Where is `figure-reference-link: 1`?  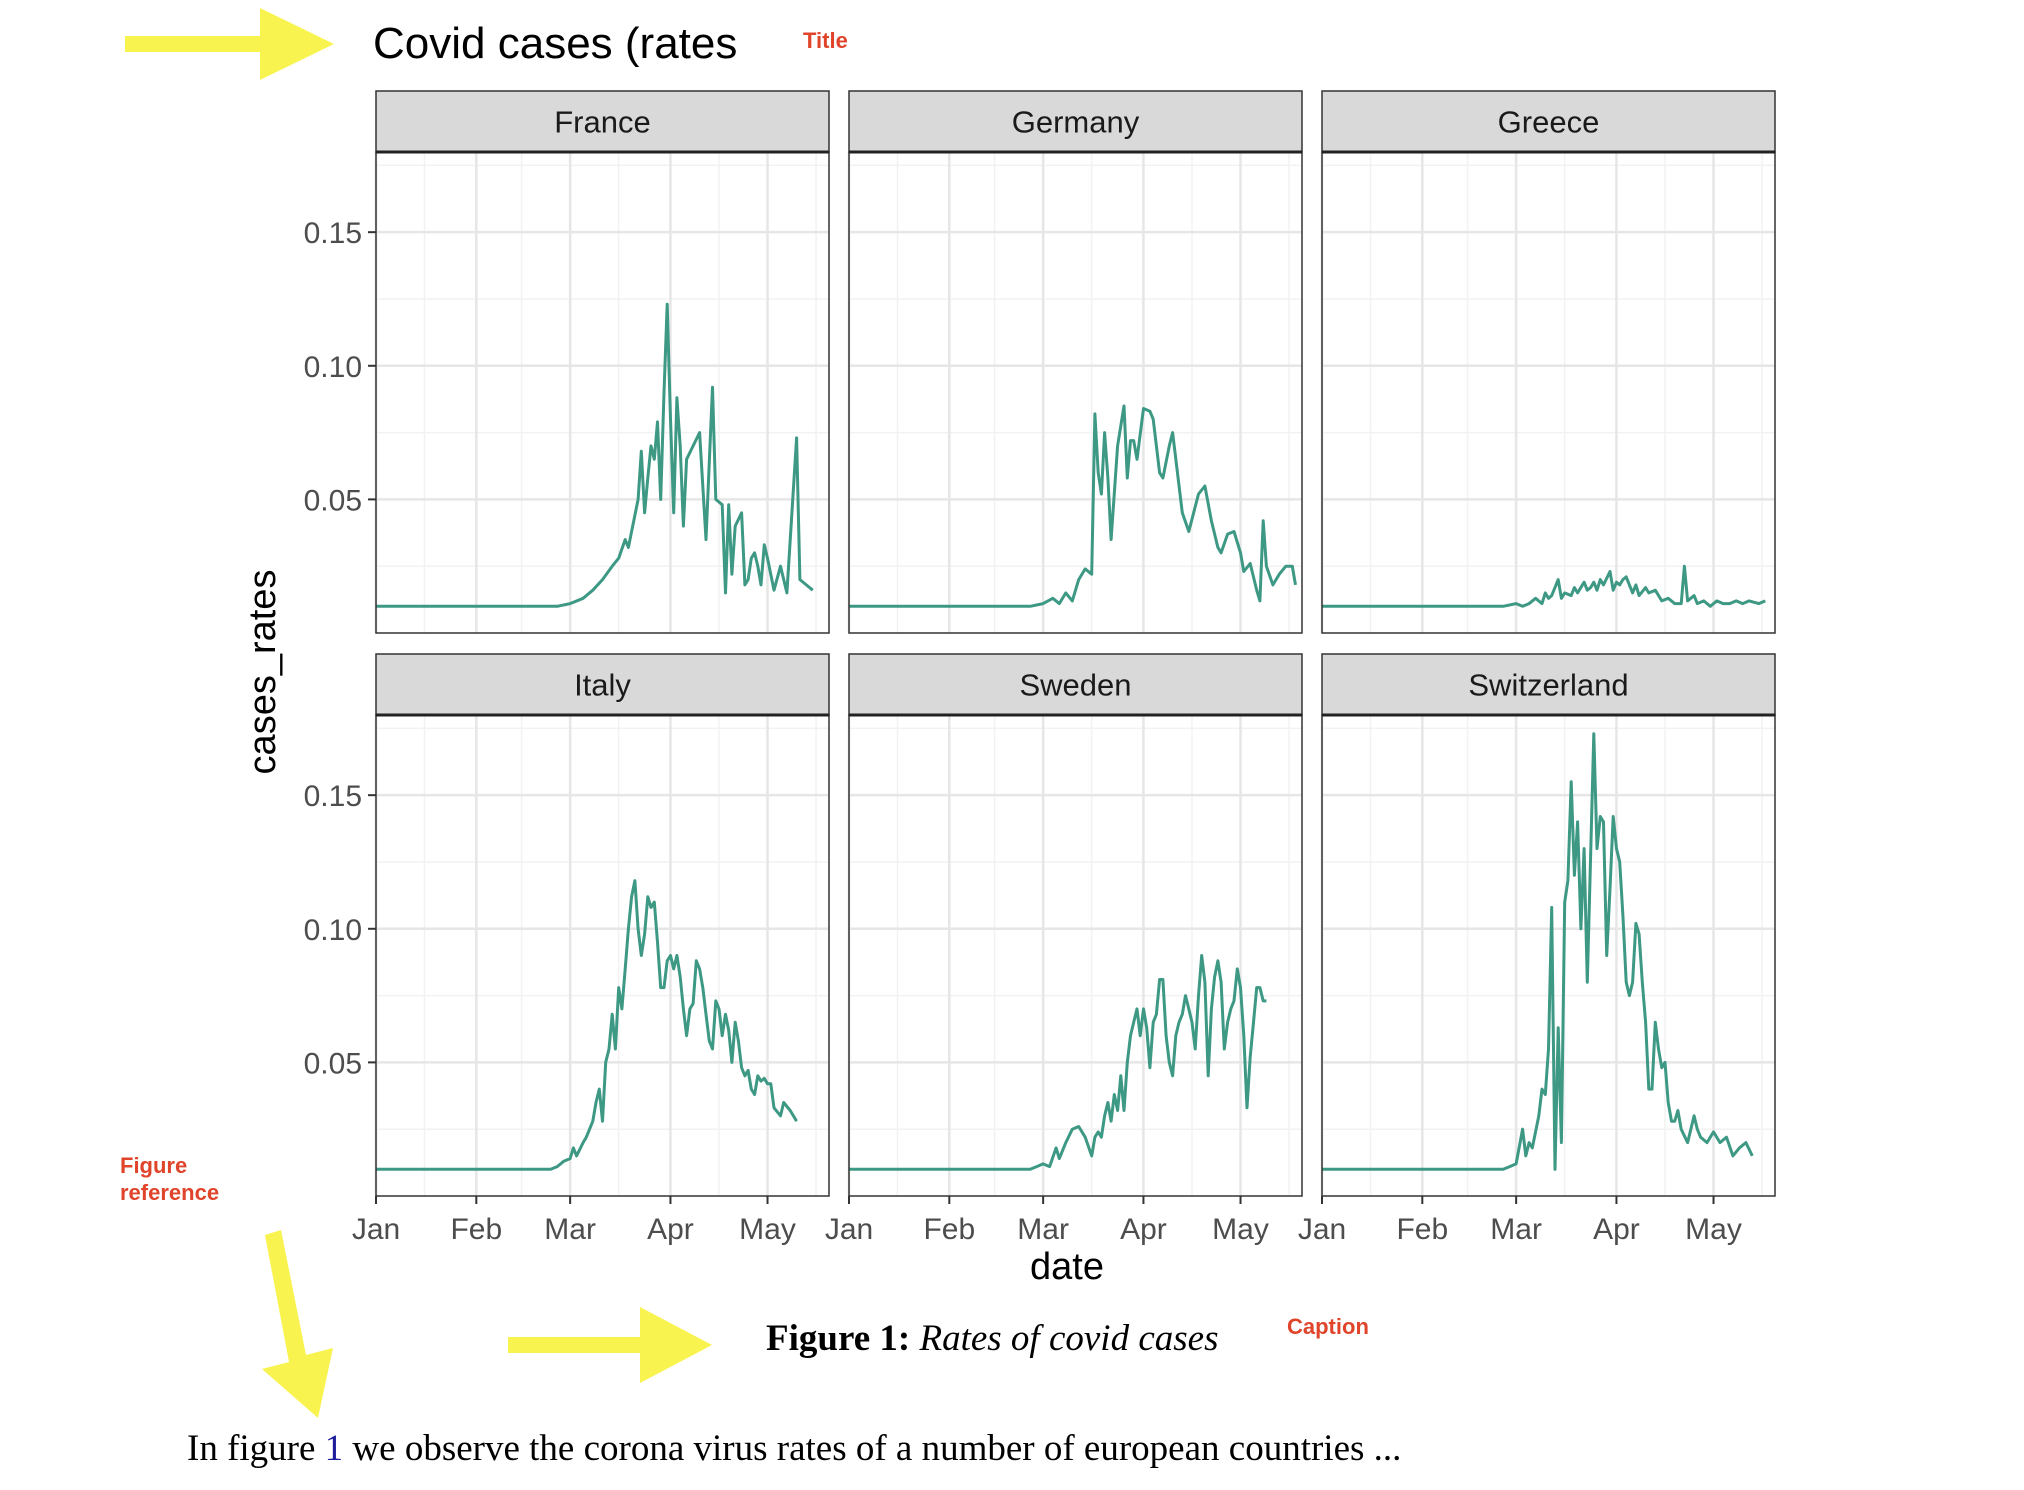
figure-reference-link: 1 is located at coordinates (334, 1448).